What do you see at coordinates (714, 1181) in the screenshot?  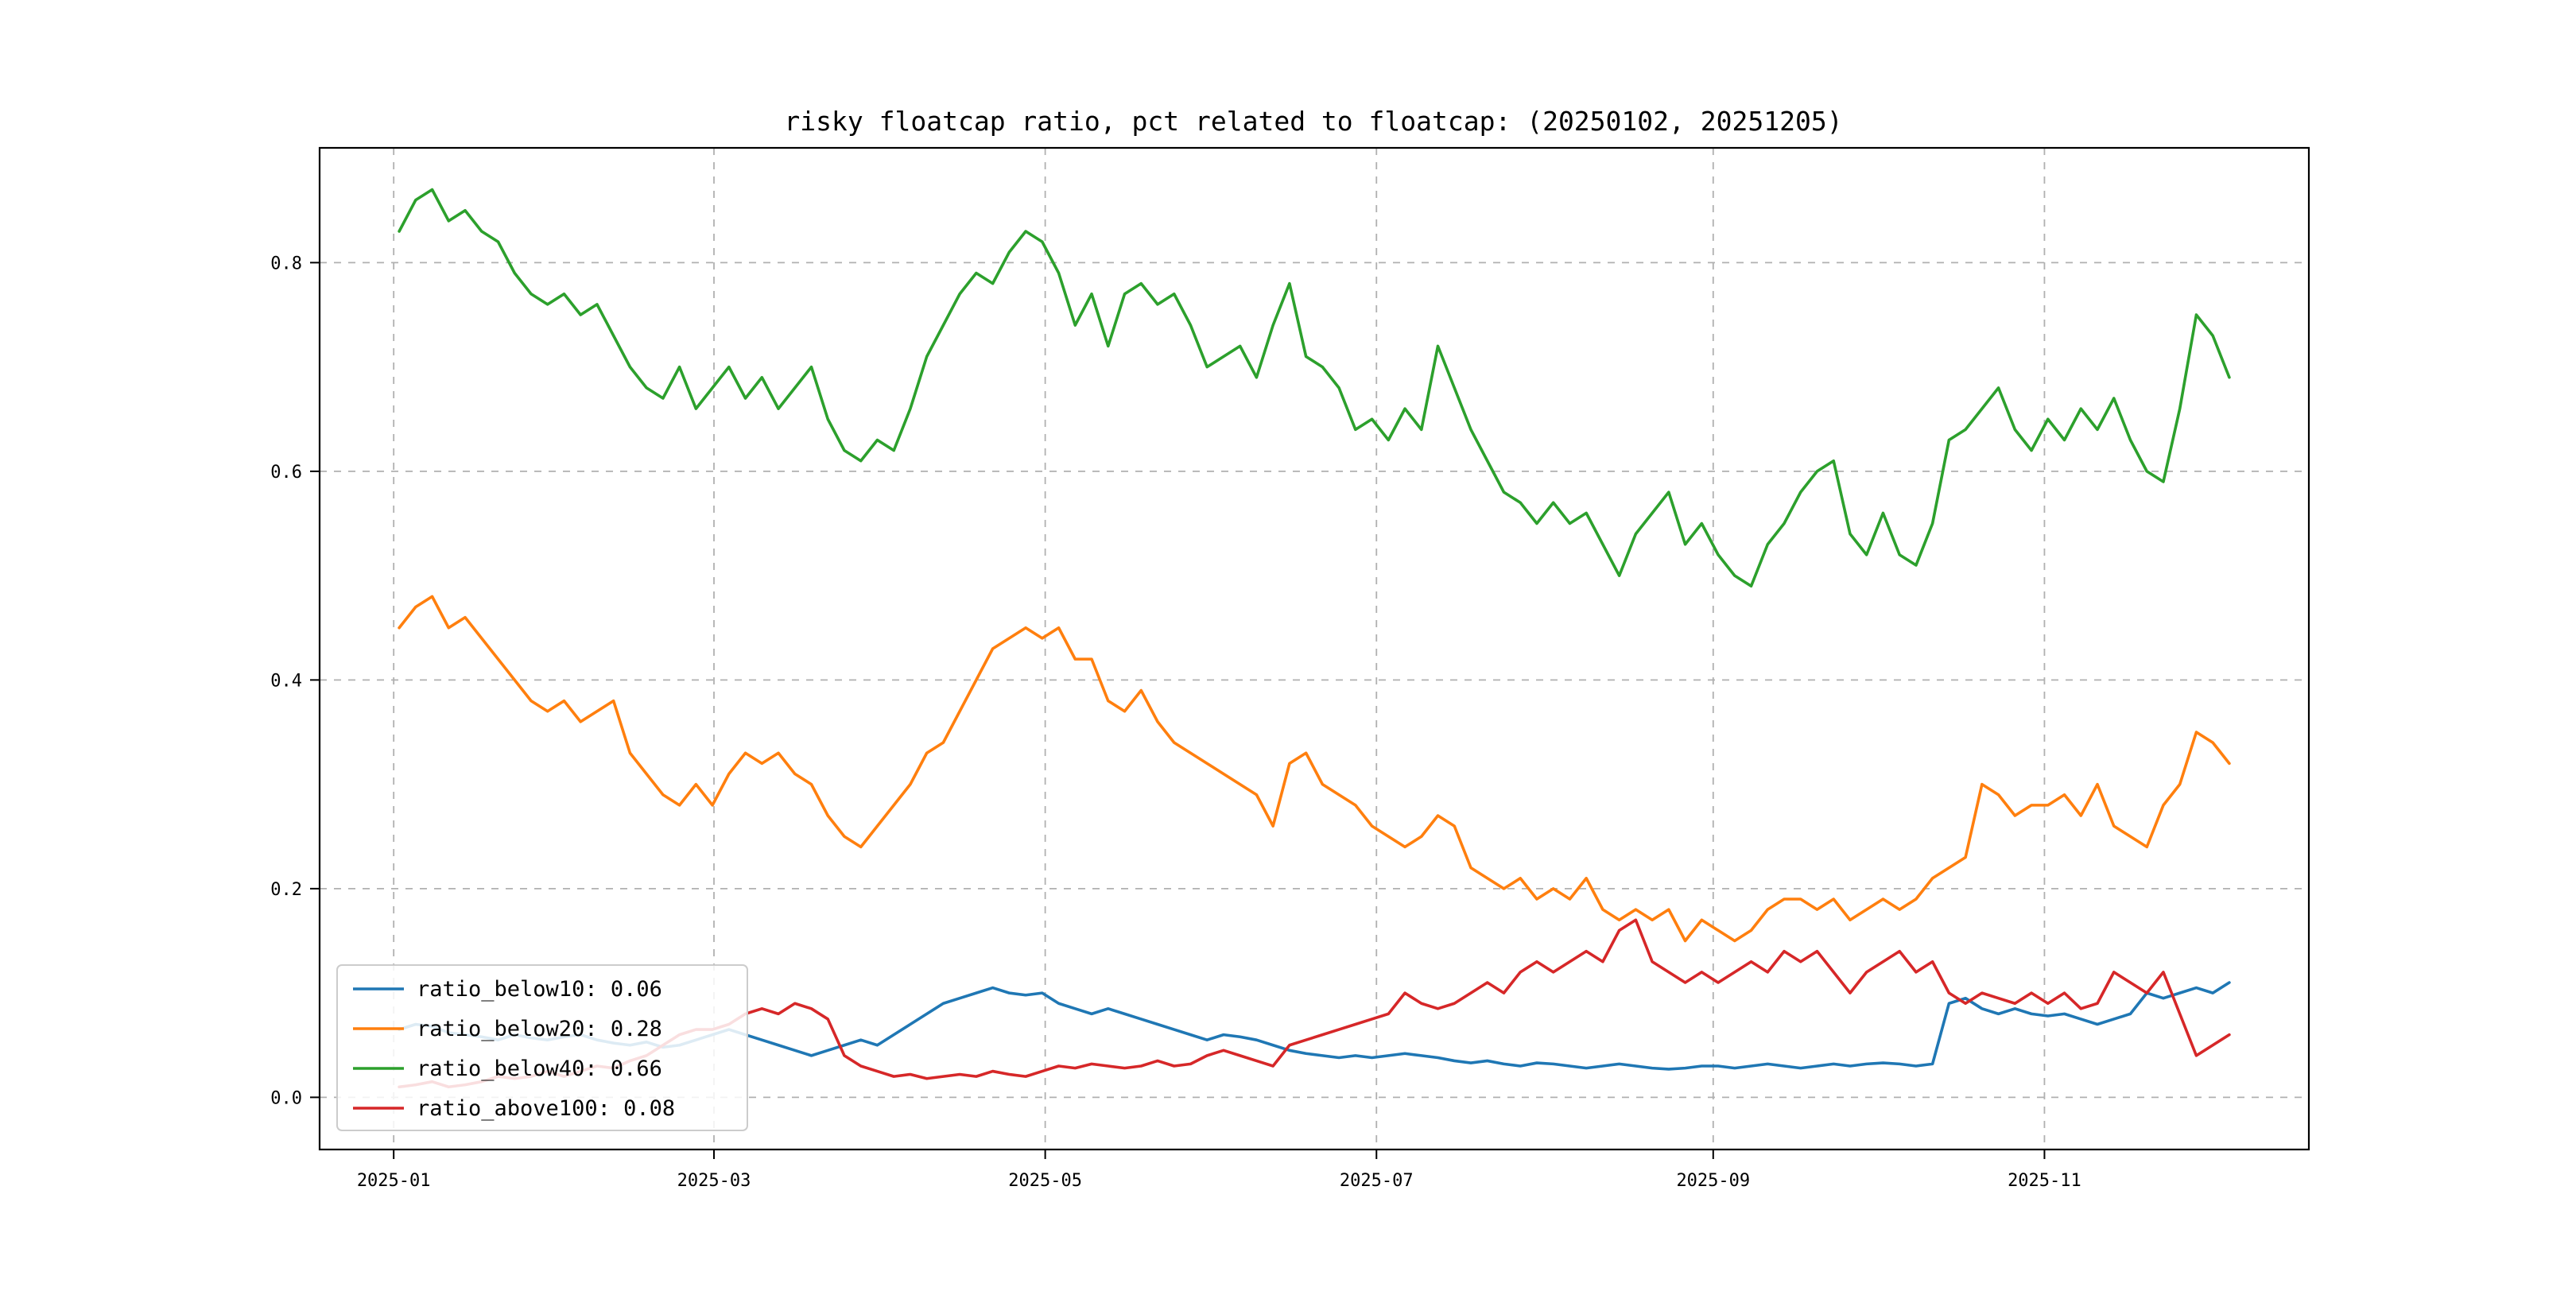 I see `x-tick-label: 2025-03` at bounding box center [714, 1181].